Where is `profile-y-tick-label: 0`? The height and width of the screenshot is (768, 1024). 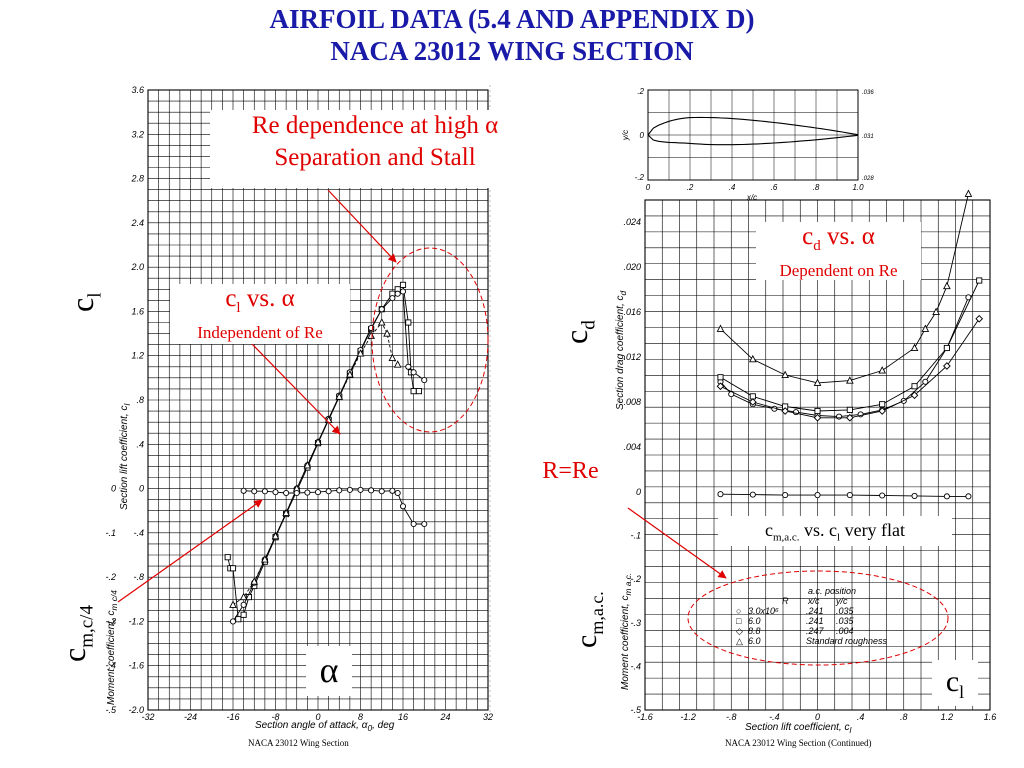 profile-y-tick-label: 0 is located at coordinates (642, 135).